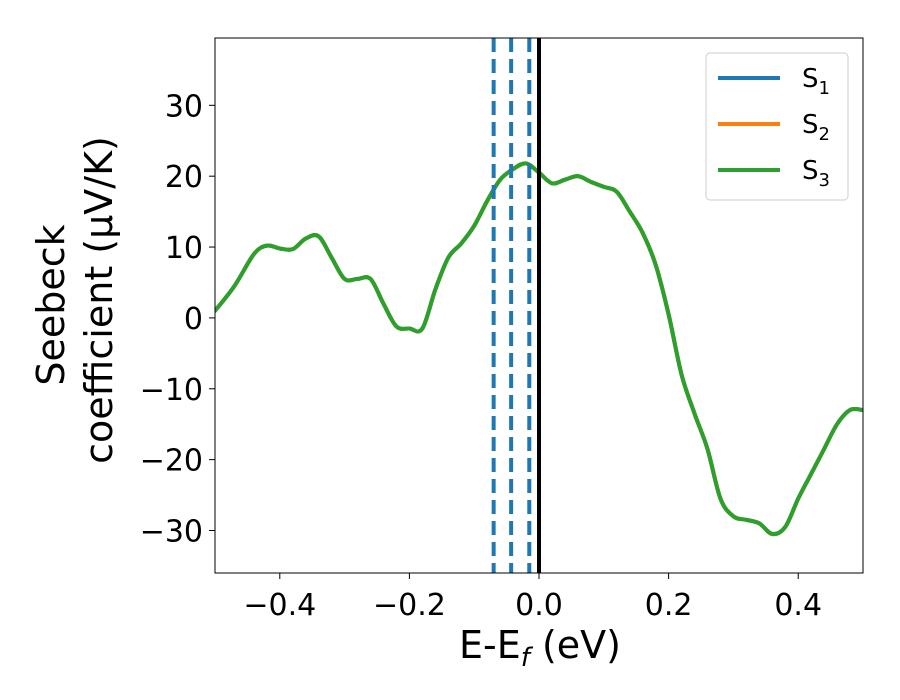 This screenshot has height=700, width=900. I want to click on x-tick-label: −0.4, so click(279, 605).